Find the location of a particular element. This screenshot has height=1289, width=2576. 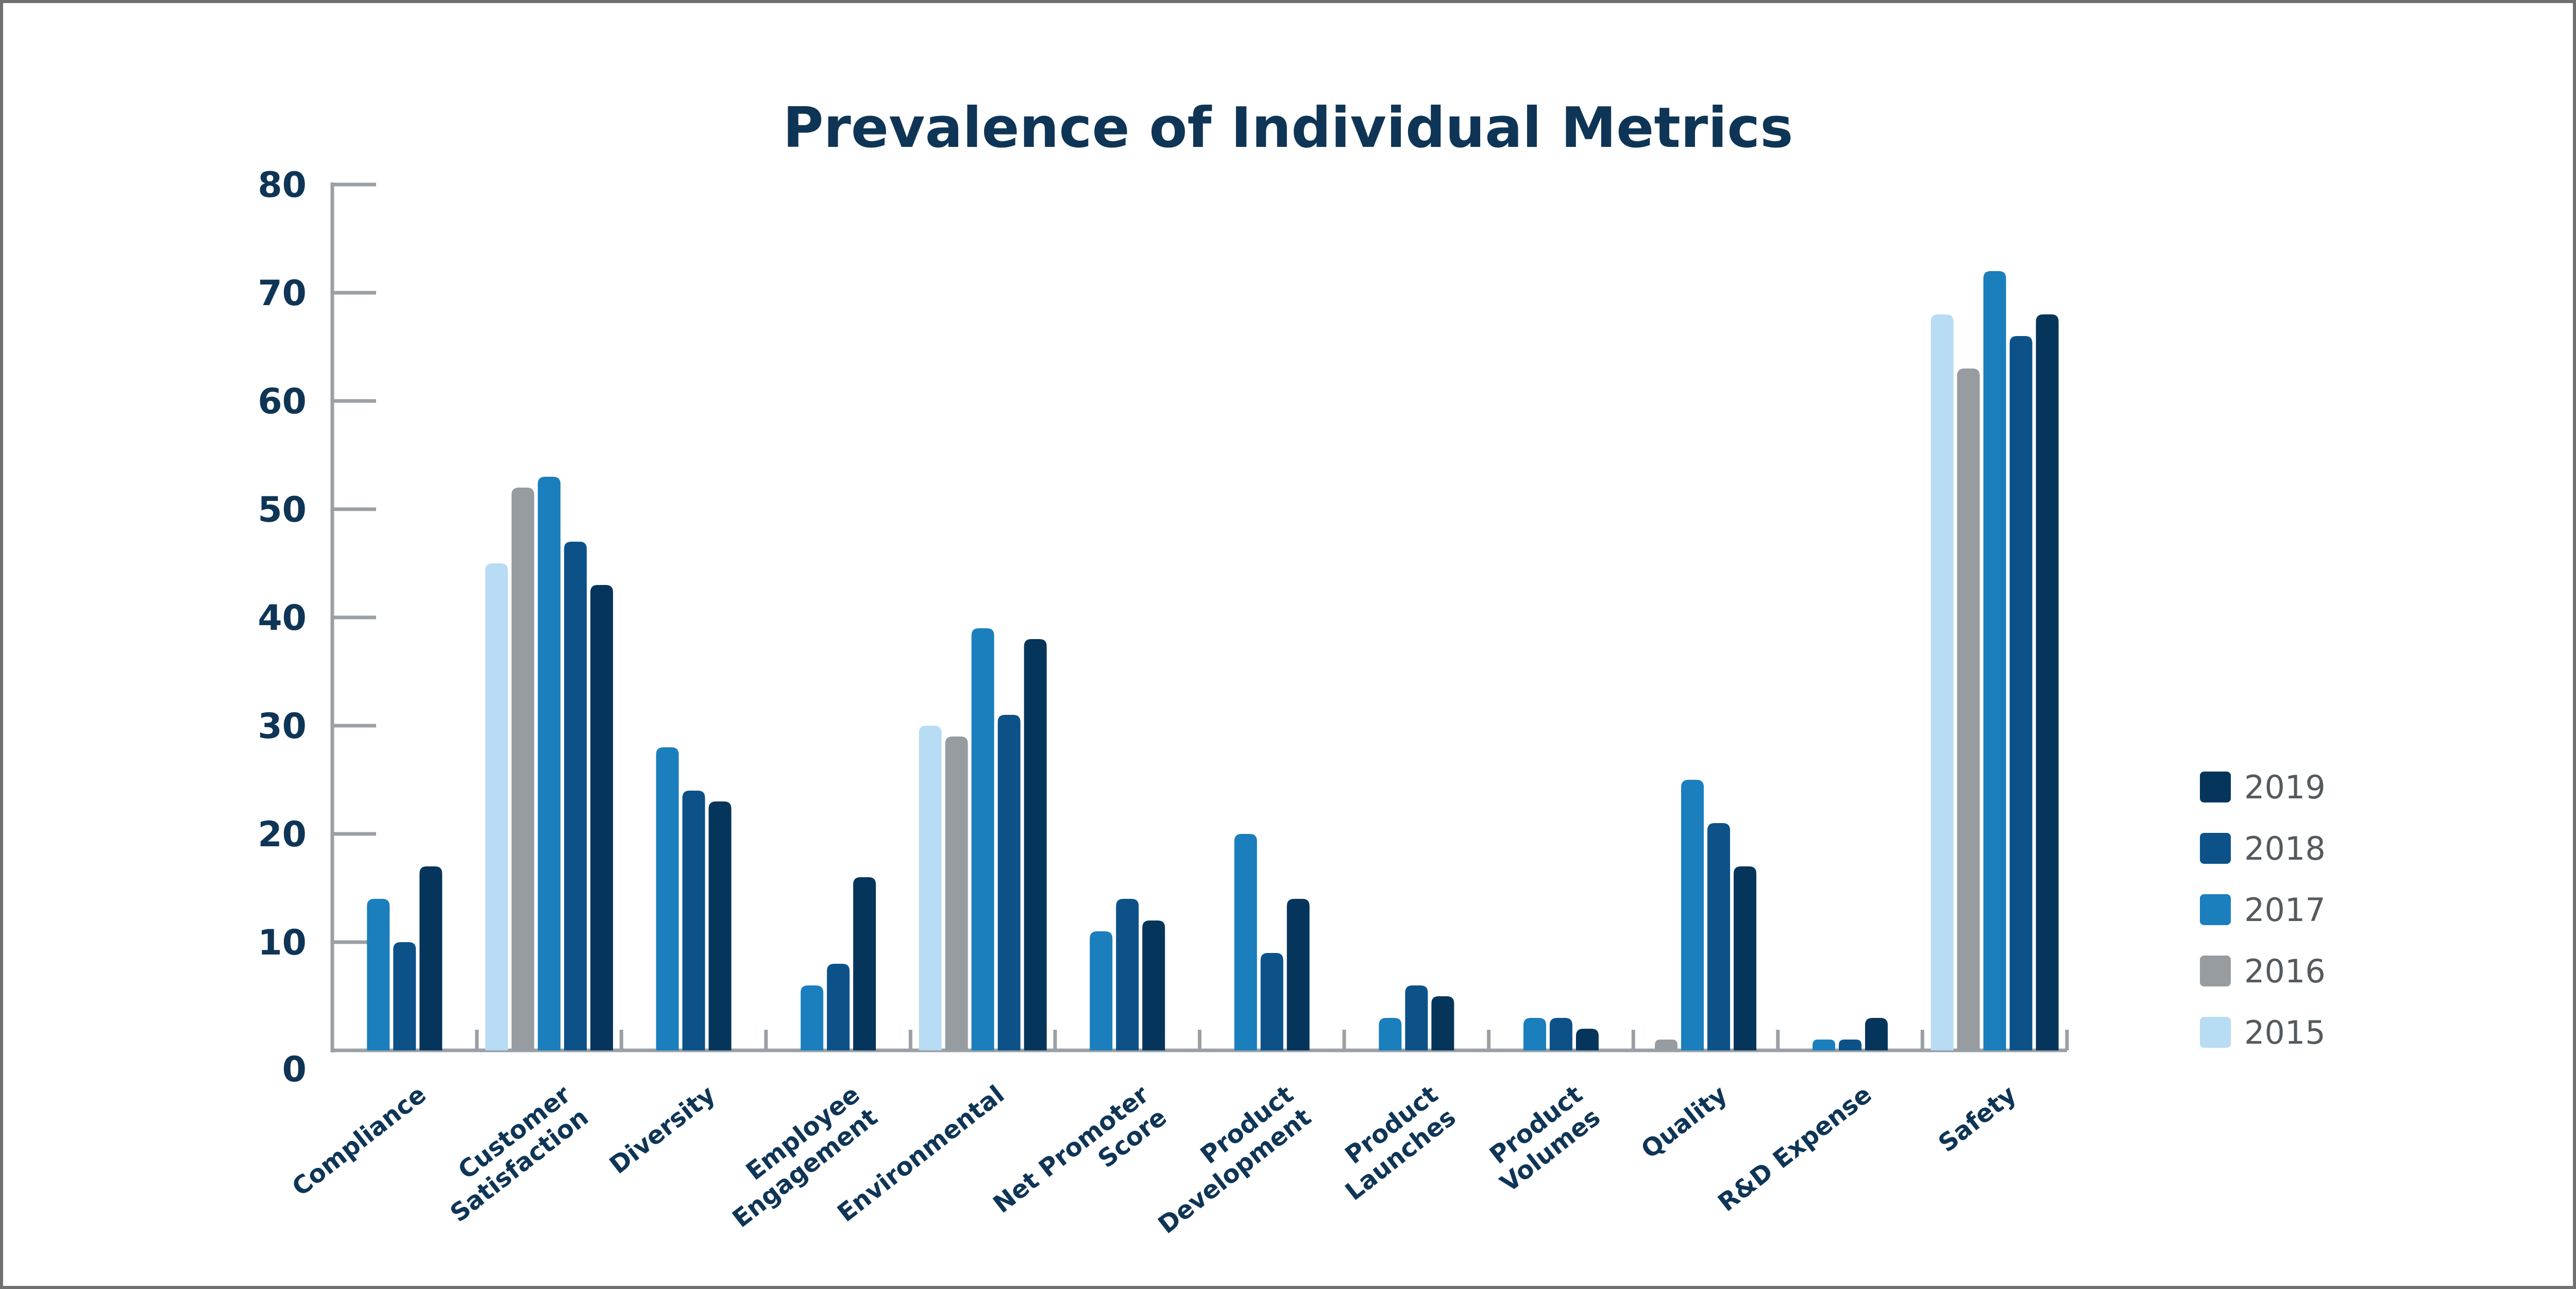

legend-label-2018: 2018 is located at coordinates (2285, 848).